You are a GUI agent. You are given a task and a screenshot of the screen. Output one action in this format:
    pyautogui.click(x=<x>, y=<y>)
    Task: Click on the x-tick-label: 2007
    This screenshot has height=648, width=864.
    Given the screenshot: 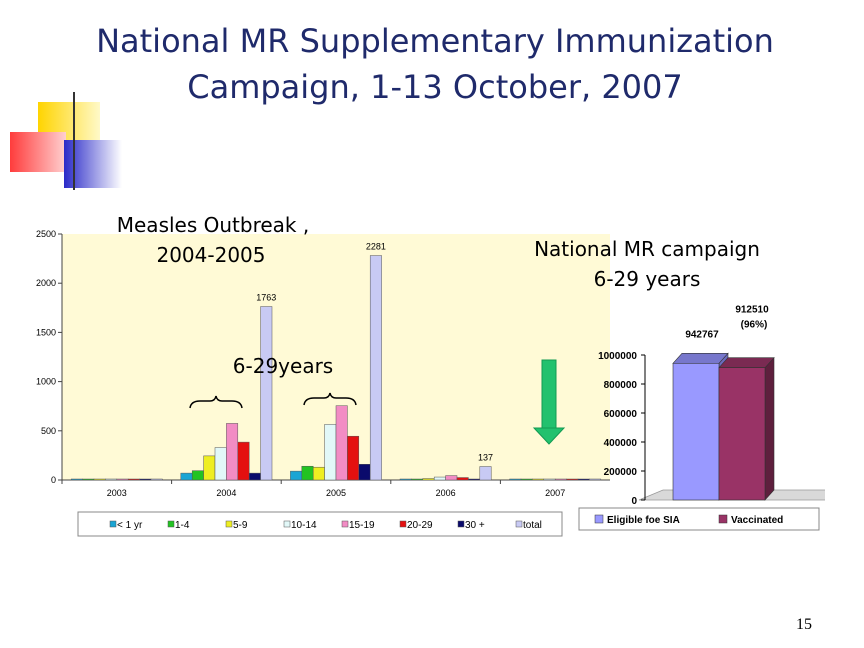 What is the action you would take?
    pyautogui.click(x=555, y=493)
    